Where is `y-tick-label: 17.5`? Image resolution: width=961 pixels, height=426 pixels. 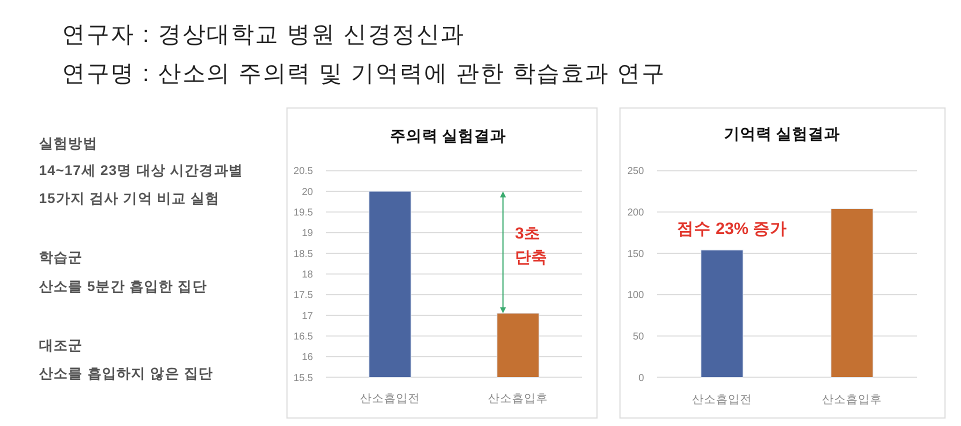
y-tick-label: 17.5 is located at coordinates (304, 296).